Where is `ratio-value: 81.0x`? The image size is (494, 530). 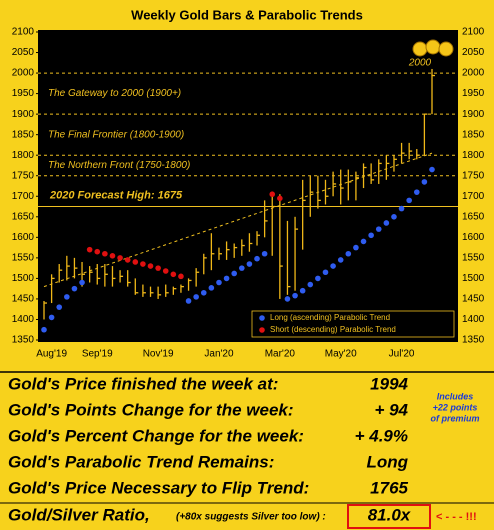 ratio-value: 81.0x is located at coordinates (390, 514).